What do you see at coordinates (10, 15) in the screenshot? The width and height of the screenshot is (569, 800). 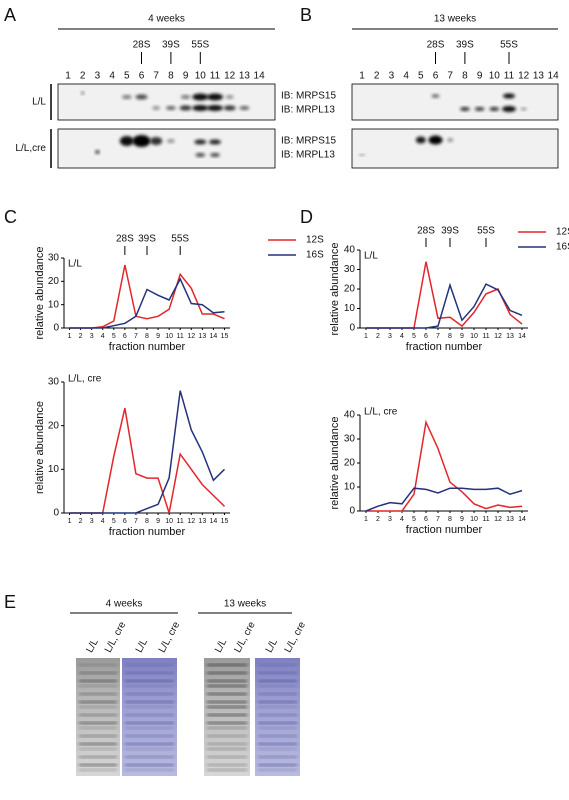 I see `panel-letter: A` at bounding box center [10, 15].